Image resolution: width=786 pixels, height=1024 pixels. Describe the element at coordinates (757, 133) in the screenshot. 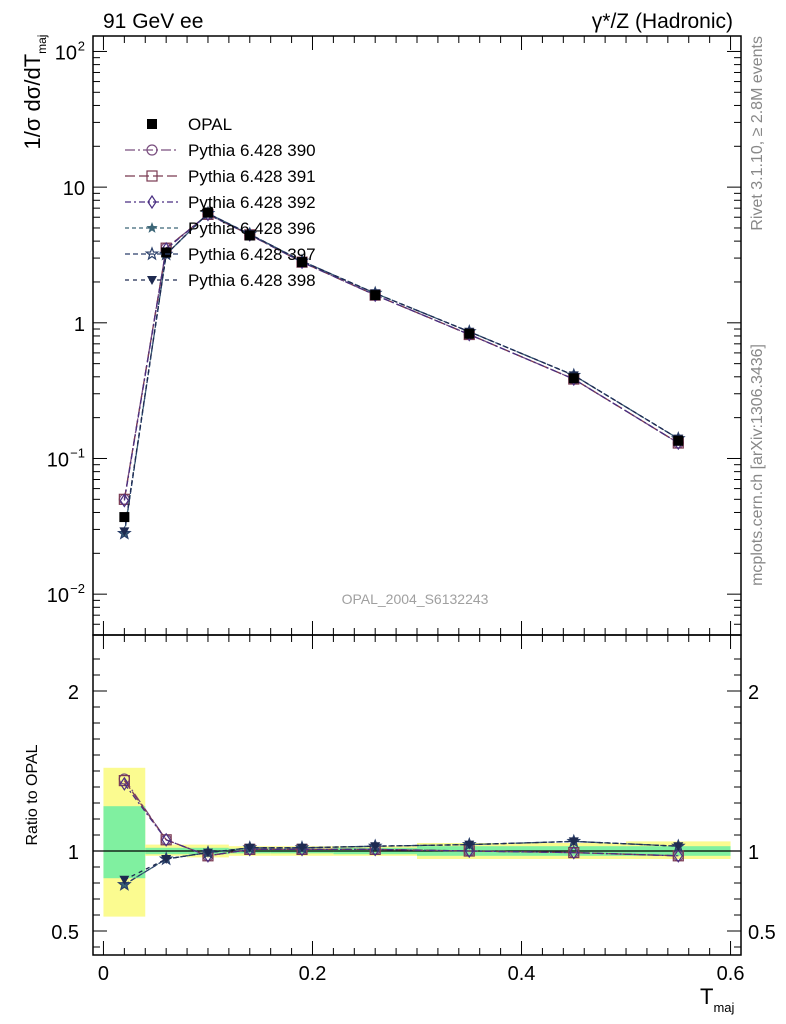

I see `rivet-version-label: Rivet 3.1.10, ≥ 2.8M events` at that location.